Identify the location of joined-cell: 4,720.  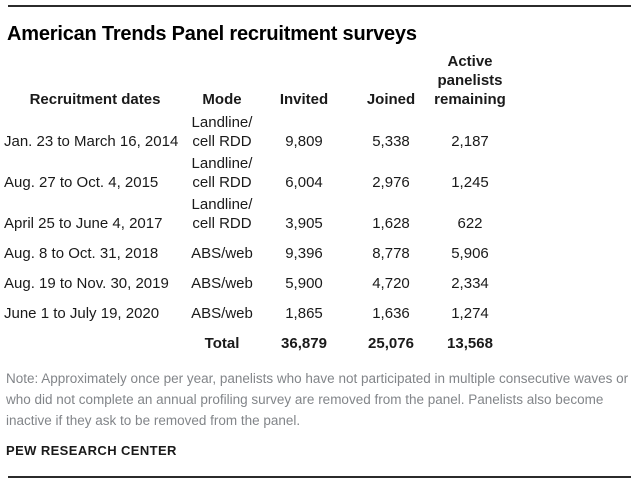
(391, 283).